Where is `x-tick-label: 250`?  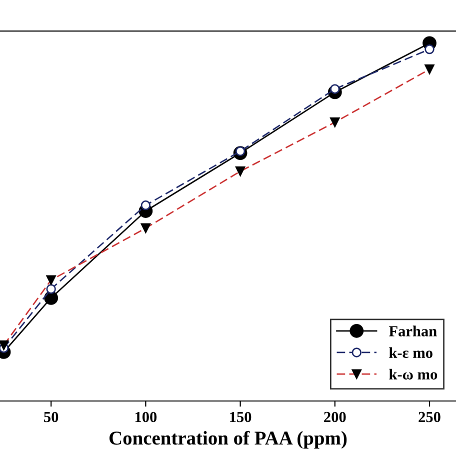 x-tick-label: 250 is located at coordinates (429, 417).